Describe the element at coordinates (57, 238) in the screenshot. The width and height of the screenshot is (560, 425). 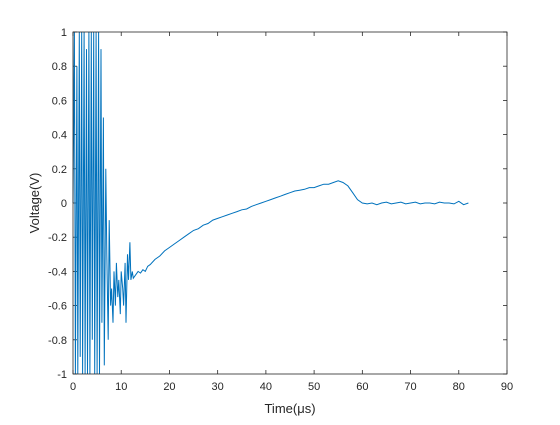
I see `y-tick-label: -0.2` at that location.